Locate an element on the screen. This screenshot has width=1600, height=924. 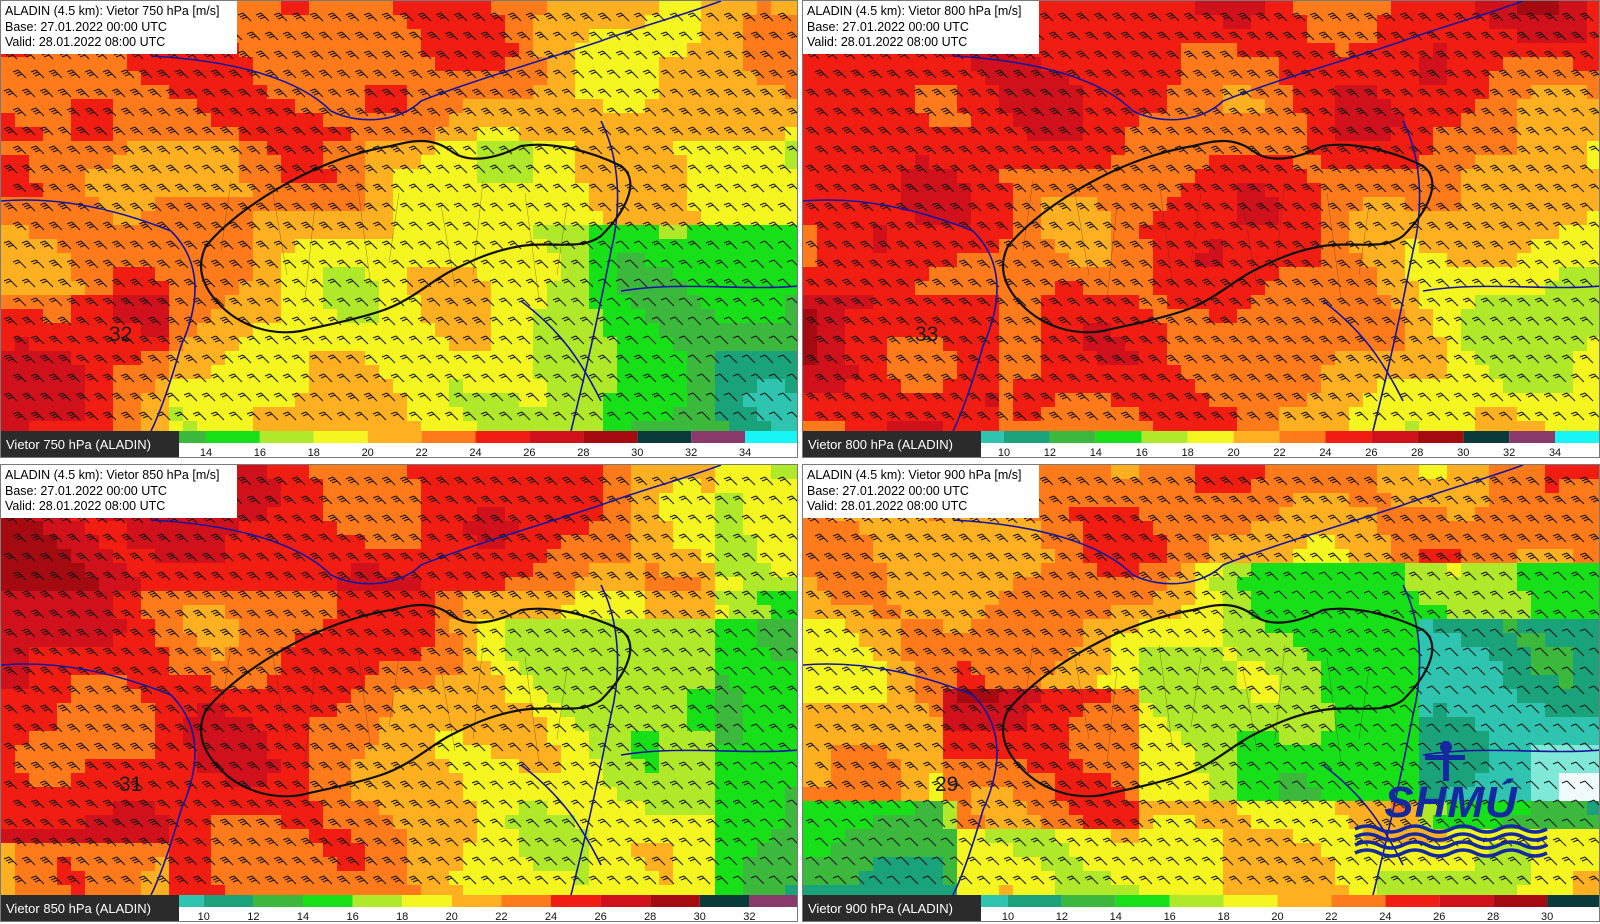
max-wind-value: 29 is located at coordinates (946, 785).